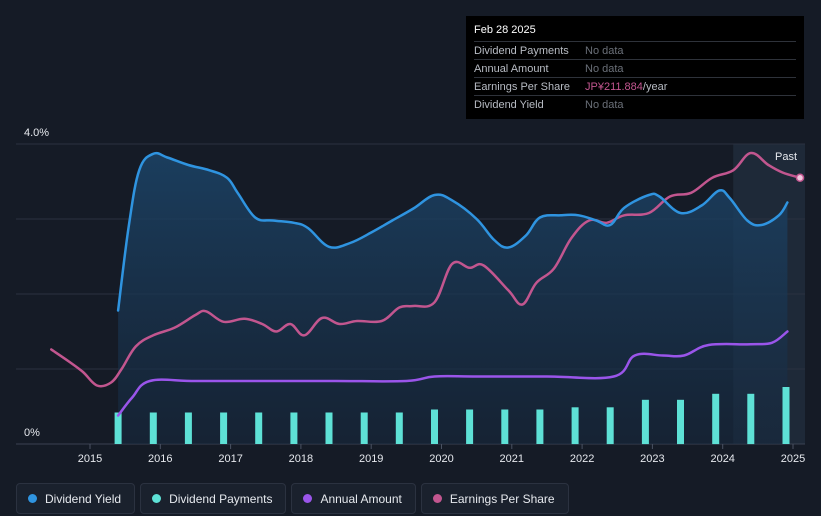 The image size is (821, 516). I want to click on legend-item-dividend-payments: Dividend Payments, so click(213, 498).